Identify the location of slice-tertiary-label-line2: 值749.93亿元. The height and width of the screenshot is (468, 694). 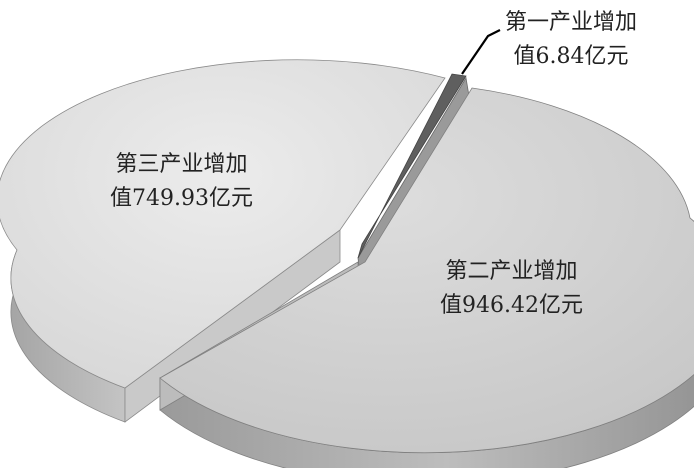
(181, 198).